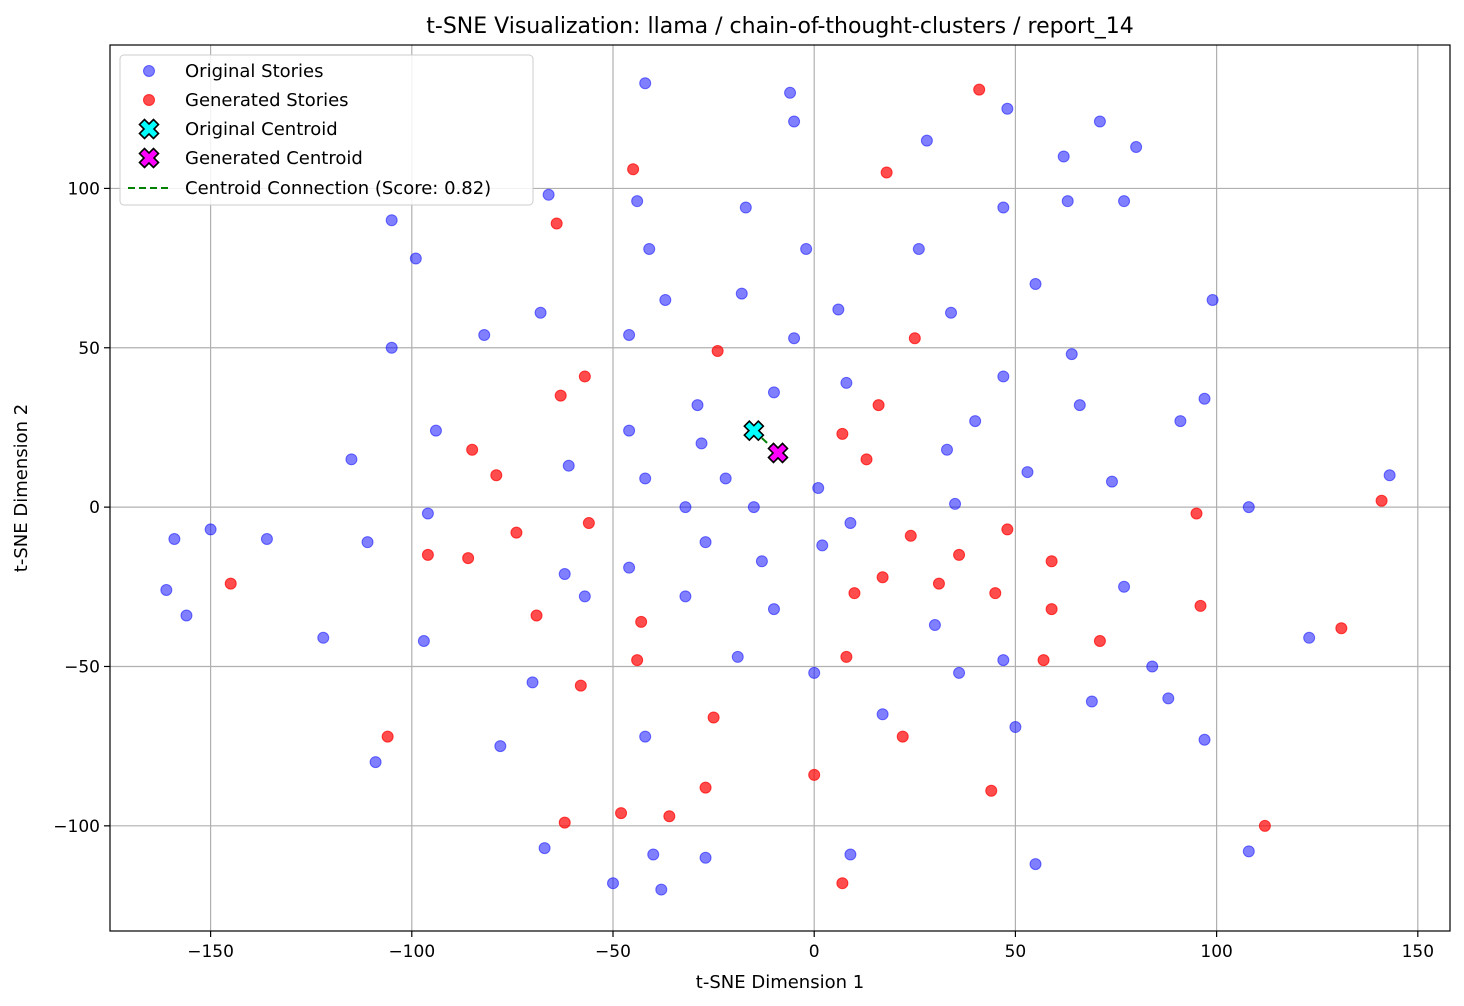 The width and height of the screenshot is (1464, 1006). Describe the element at coordinates (82, 667) in the screenshot. I see `y-tick-label: −50` at that location.